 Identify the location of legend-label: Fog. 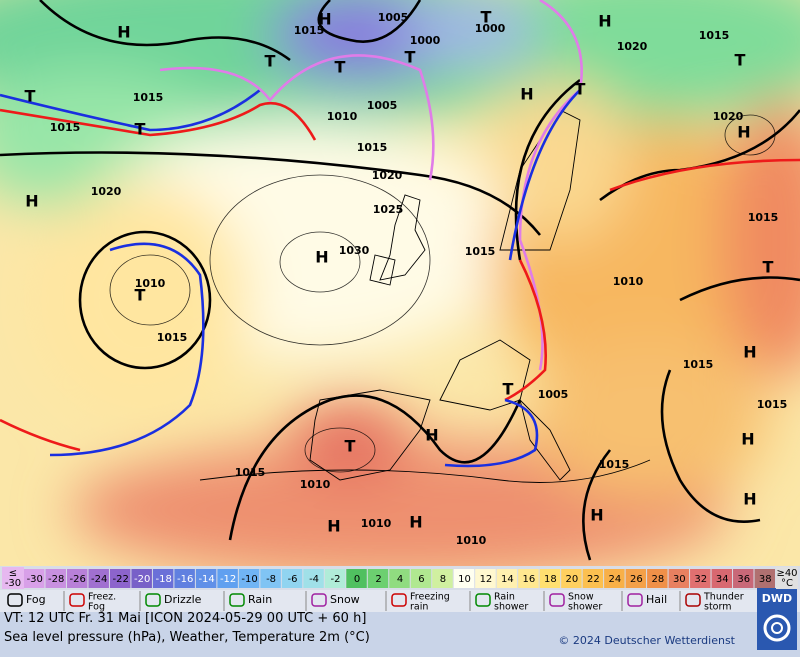
(36, 599).